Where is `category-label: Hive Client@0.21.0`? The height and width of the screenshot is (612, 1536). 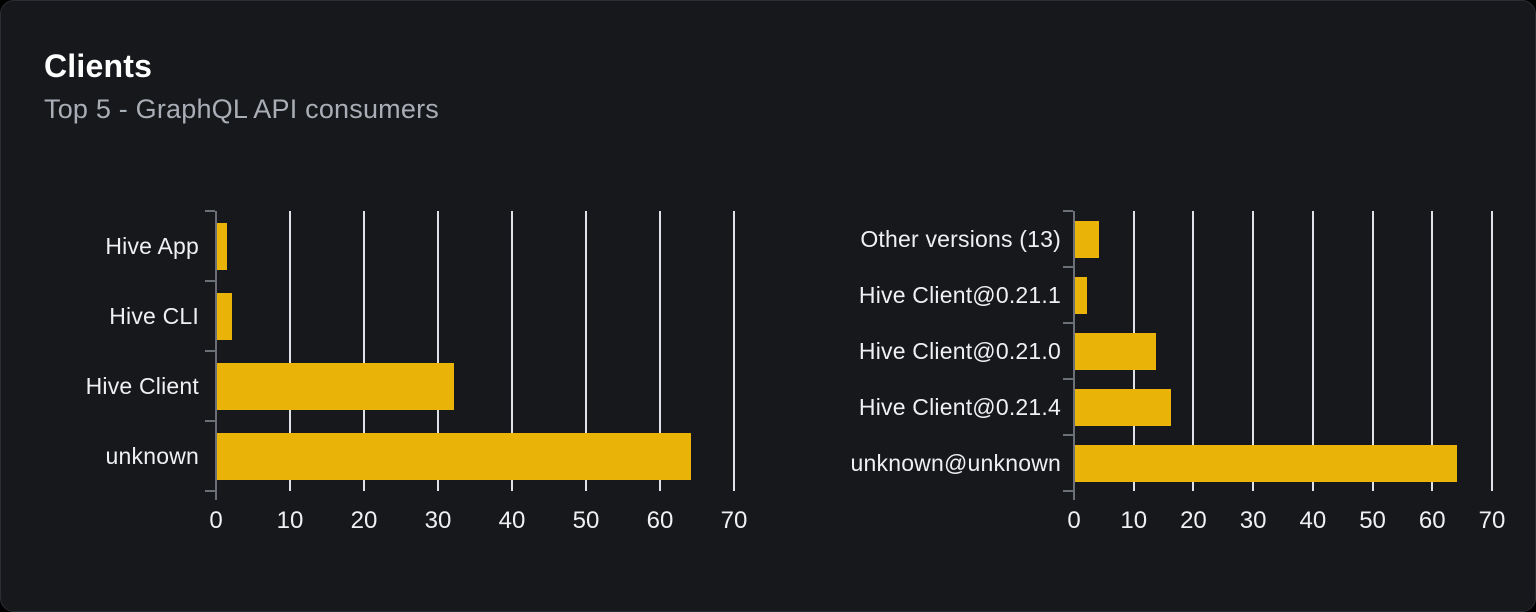 category-label: Hive Client@0.21.0 is located at coordinates (959, 350).